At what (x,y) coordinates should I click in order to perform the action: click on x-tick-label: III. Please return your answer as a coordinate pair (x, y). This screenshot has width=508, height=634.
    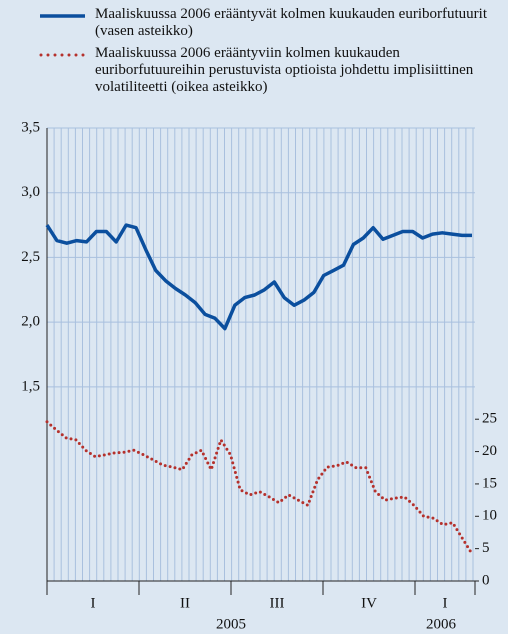
    Looking at the image, I should click on (277, 603).